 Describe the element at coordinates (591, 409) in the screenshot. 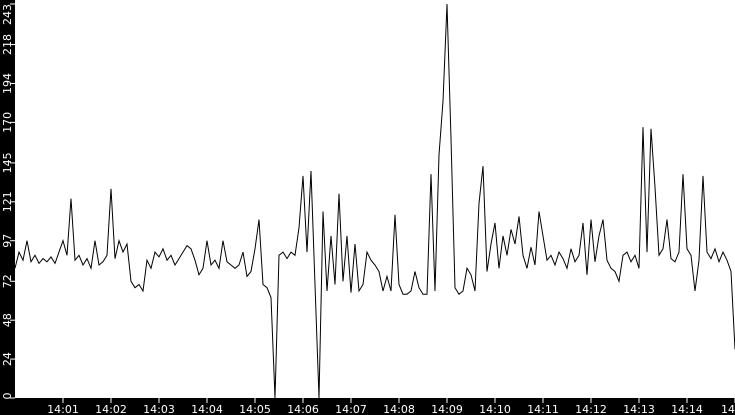

I see `x-tick-label: 14:12` at that location.